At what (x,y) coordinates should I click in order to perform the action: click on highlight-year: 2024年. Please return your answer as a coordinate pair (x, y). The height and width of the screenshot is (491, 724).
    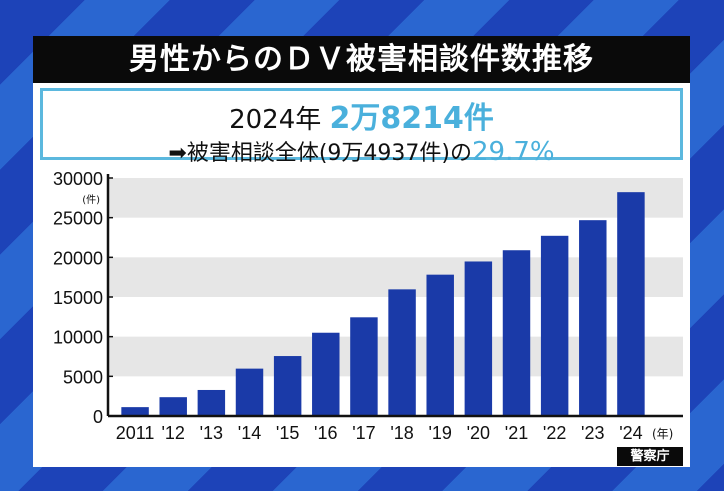
    Looking at the image, I should click on (275, 120).